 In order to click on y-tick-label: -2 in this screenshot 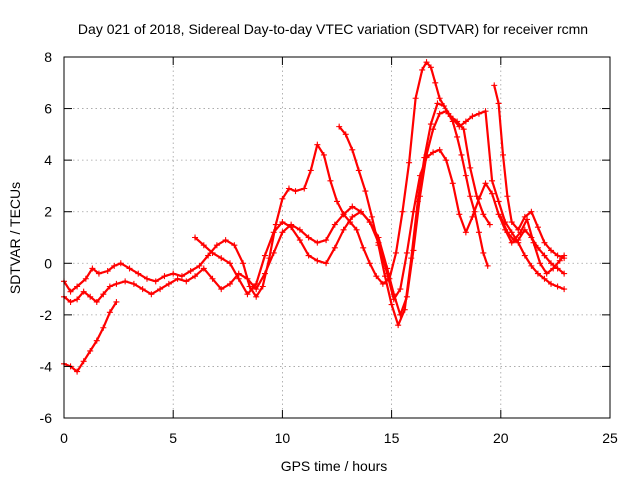, I will do `click(46, 315)`.